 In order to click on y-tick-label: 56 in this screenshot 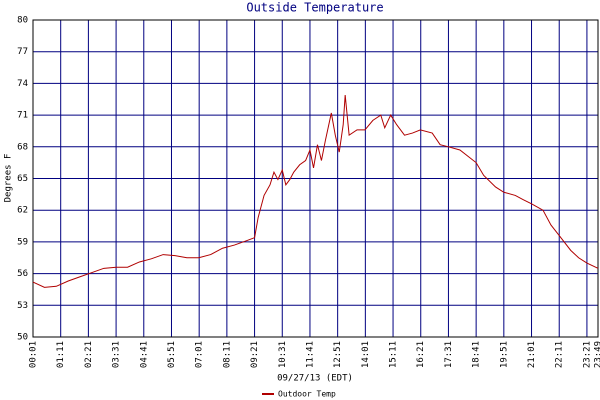, I will do `click(22, 274)`.